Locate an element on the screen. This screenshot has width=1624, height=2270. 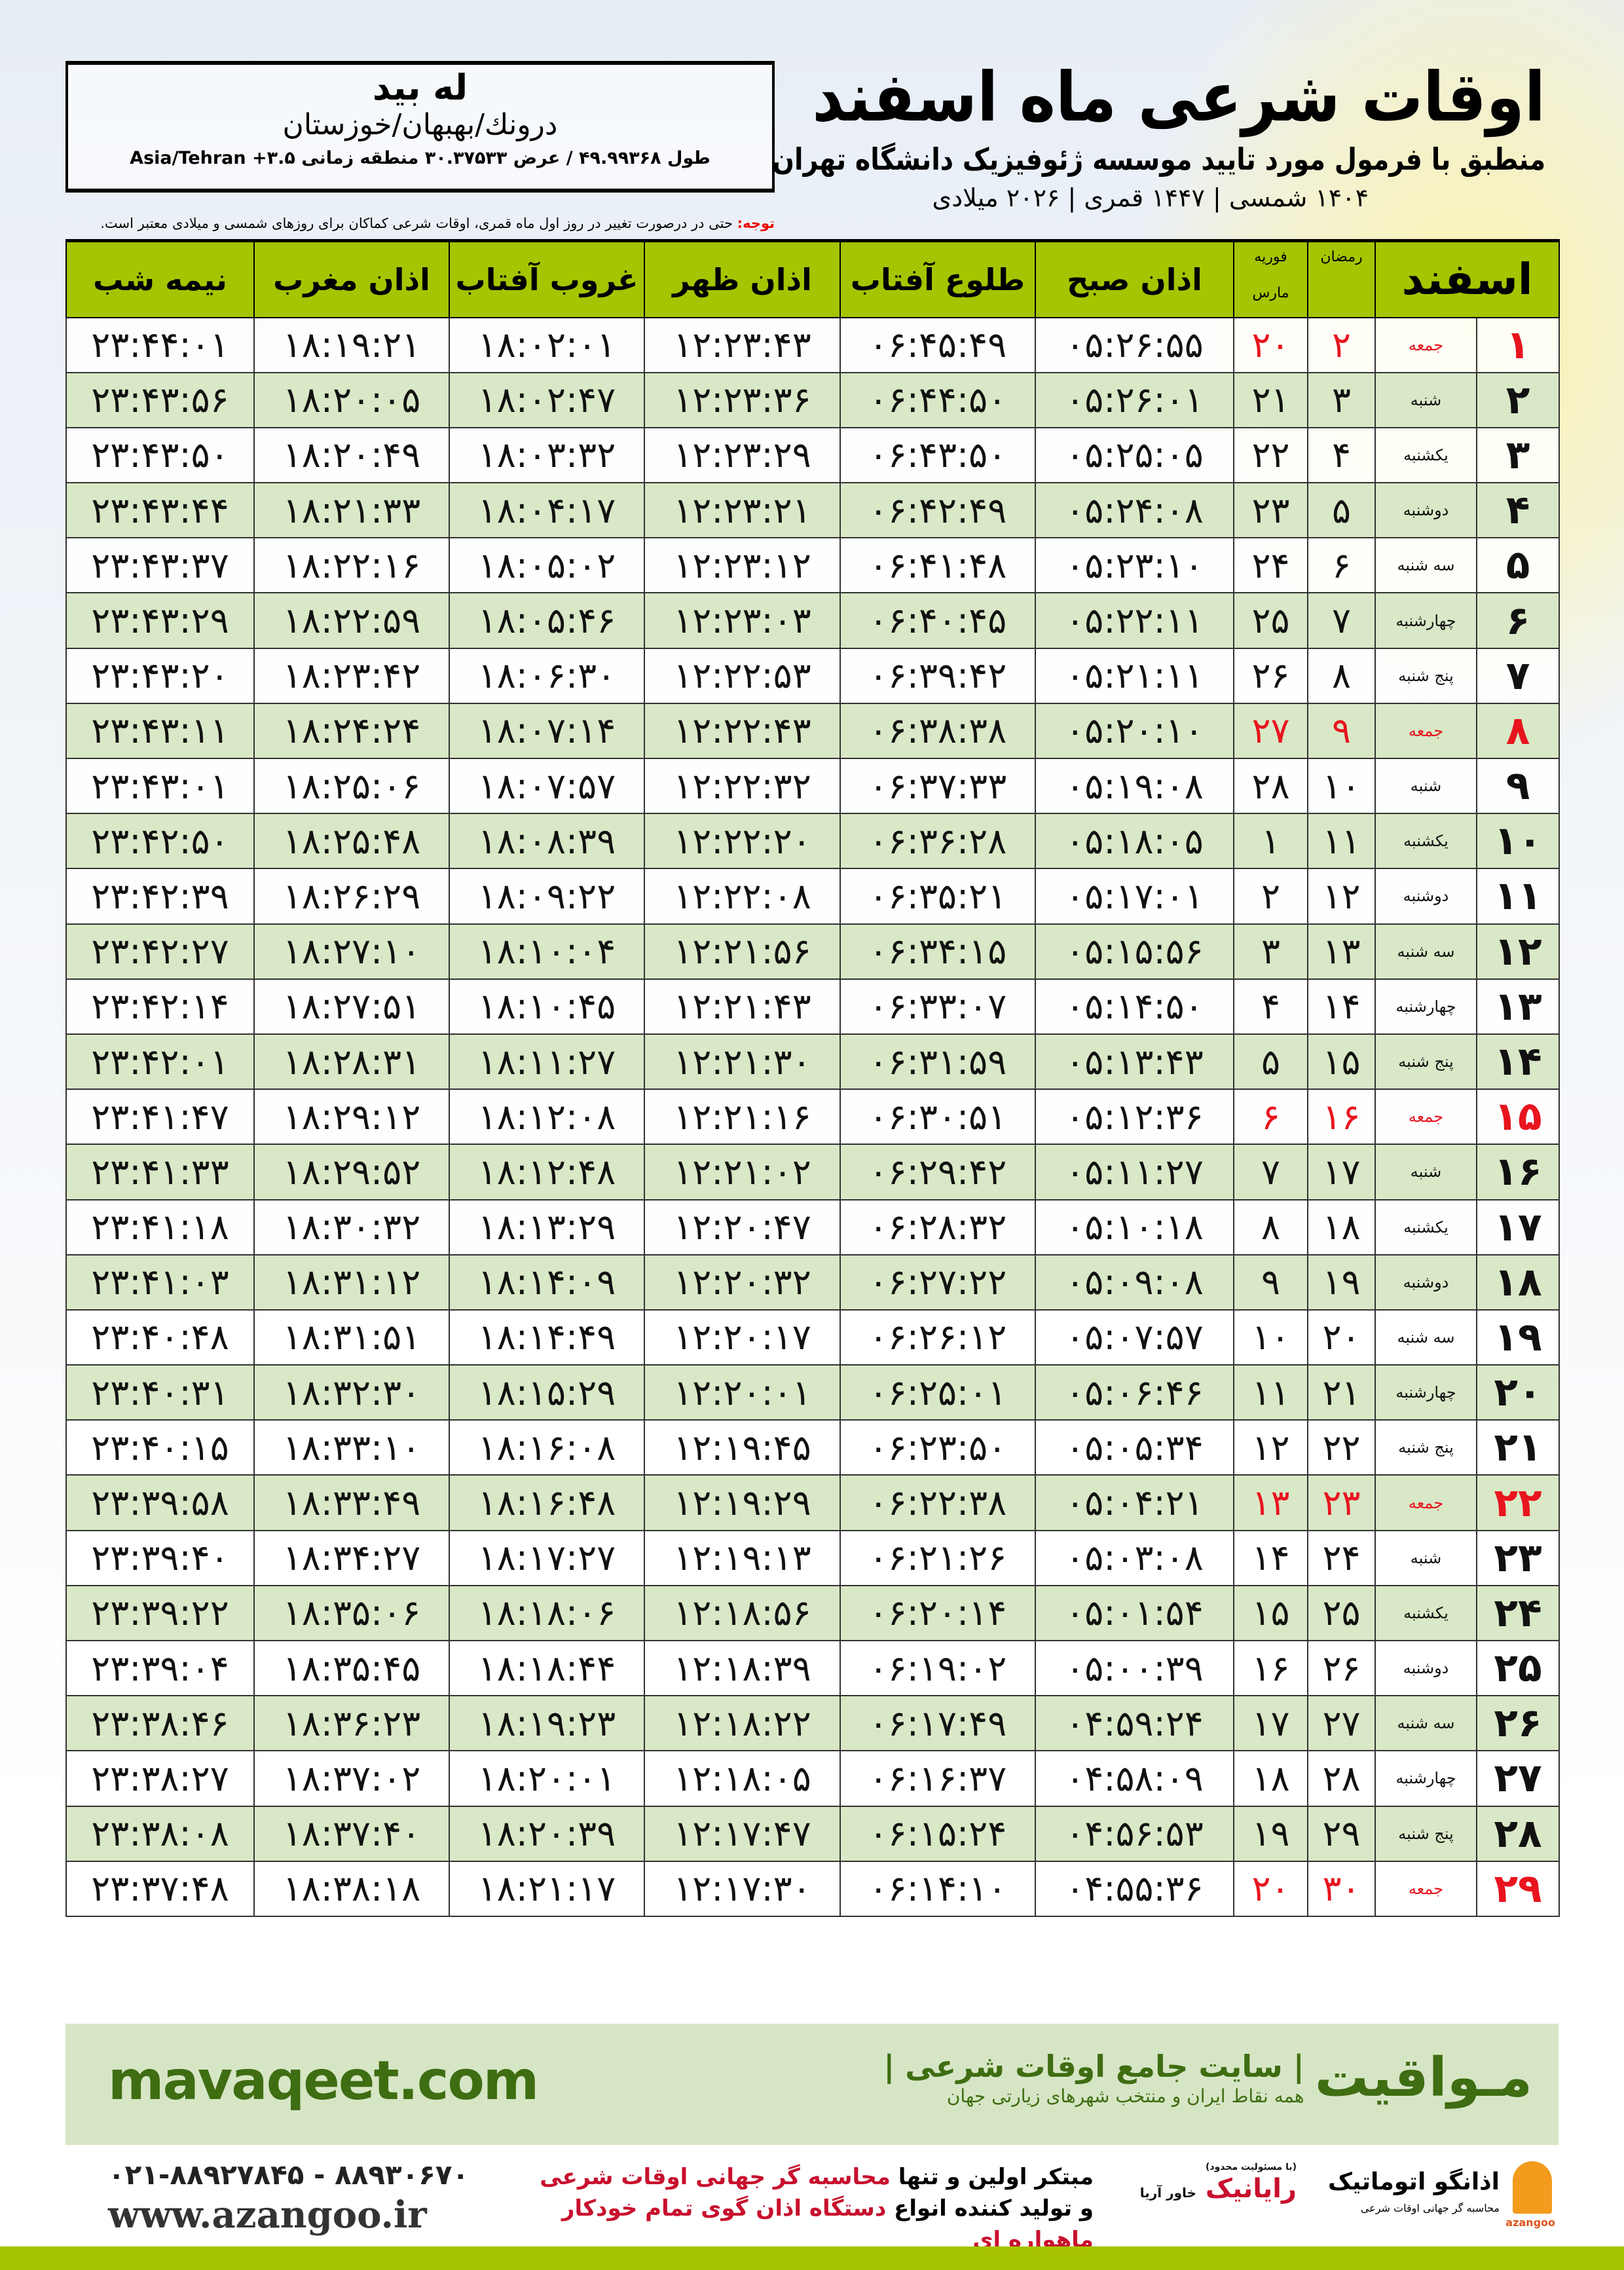
cell-zohr: ۱۲:۲۲:۰۸ is located at coordinates (742, 896).